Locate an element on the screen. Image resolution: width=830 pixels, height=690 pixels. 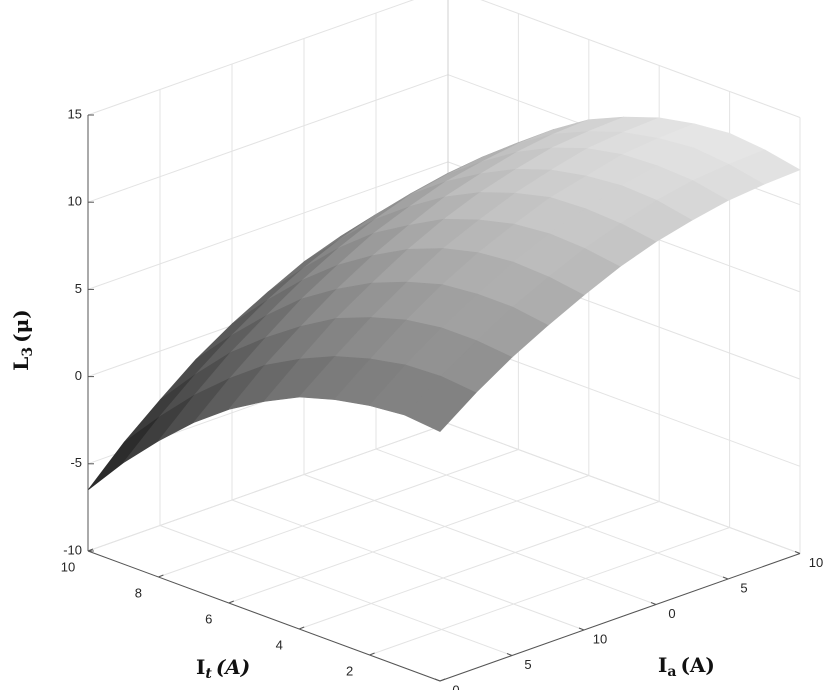
z-tick-label: -10 is located at coordinates (72, 549).